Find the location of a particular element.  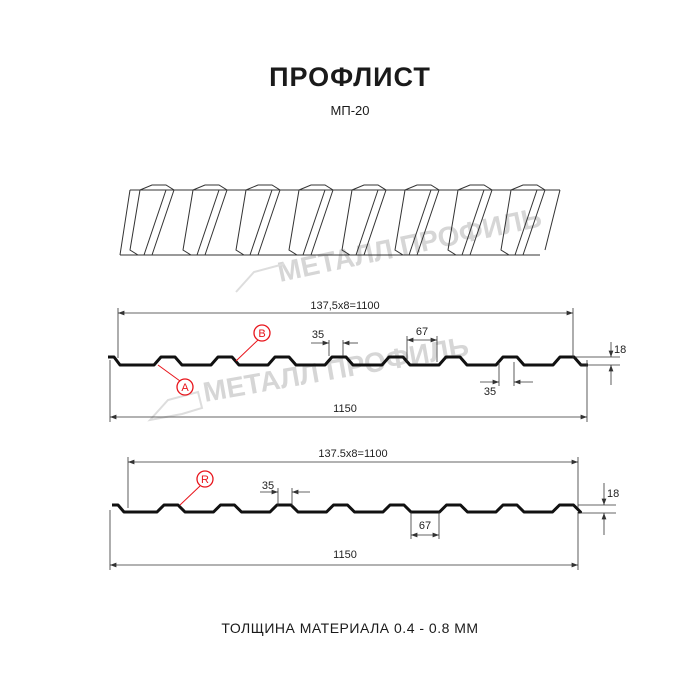

profile-2-width-label: 1150 is located at coordinates (345, 555).